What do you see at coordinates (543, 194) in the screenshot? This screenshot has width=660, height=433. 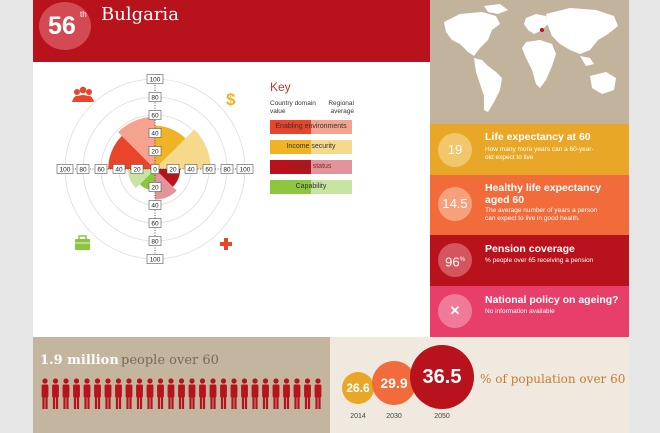 I see `stat-title: Healthy life expectancy aged 60` at bounding box center [543, 194].